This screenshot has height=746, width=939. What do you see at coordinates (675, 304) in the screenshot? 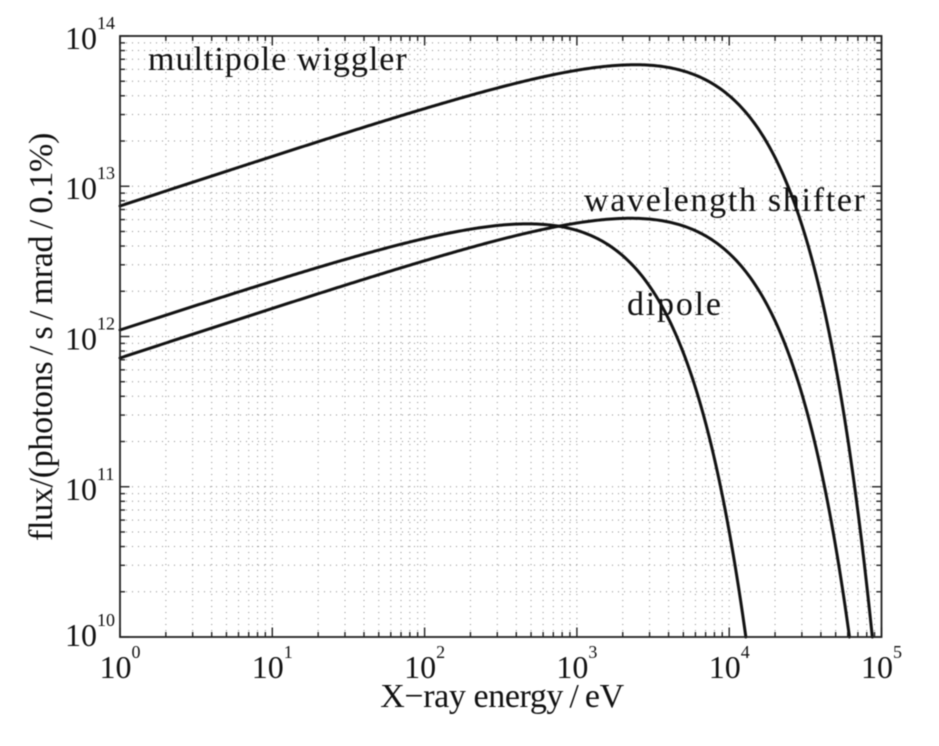
I see `svg-text: dipole` at bounding box center [675, 304].